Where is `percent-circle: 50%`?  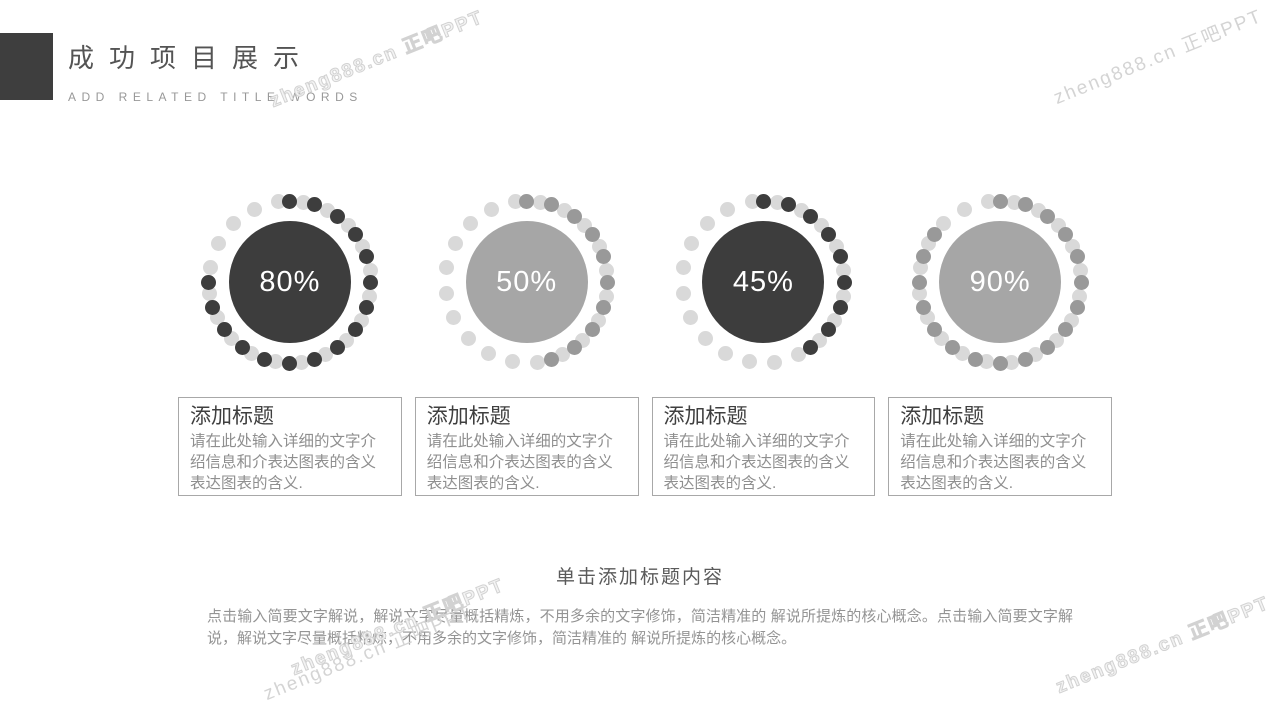
percent-circle: 50% is located at coordinates (526, 282).